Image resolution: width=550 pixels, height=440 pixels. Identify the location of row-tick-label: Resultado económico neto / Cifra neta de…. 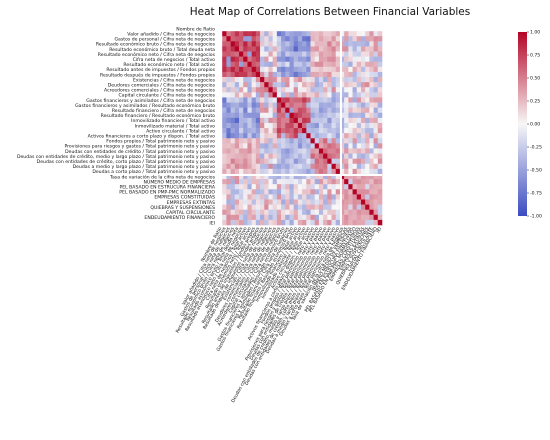
(157, 54).